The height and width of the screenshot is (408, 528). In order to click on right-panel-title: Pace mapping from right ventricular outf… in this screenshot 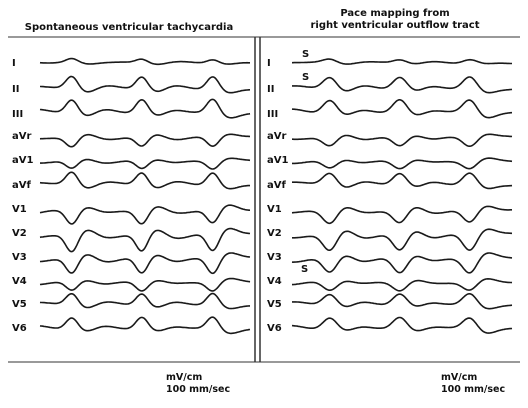, I will do `click(395, 20)`.